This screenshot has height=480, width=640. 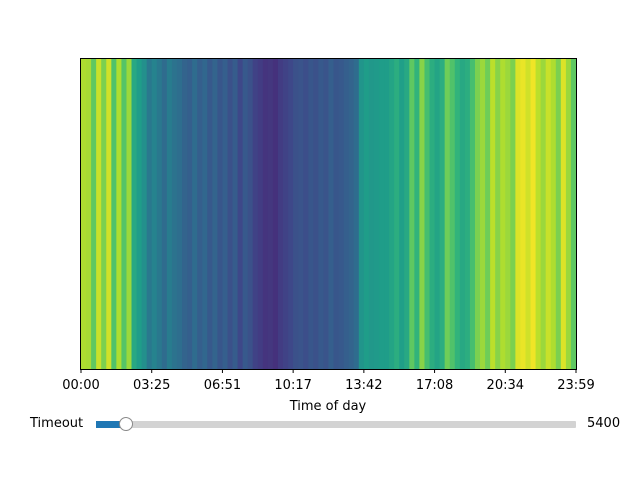 What do you see at coordinates (292, 385) in the screenshot?
I see `x-tick-label: 10:17` at bounding box center [292, 385].